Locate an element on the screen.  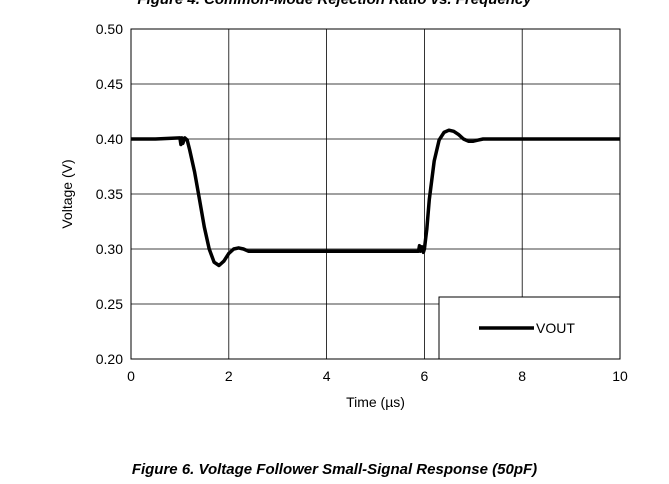
x-tick-label: 2 is located at coordinates (229, 376).